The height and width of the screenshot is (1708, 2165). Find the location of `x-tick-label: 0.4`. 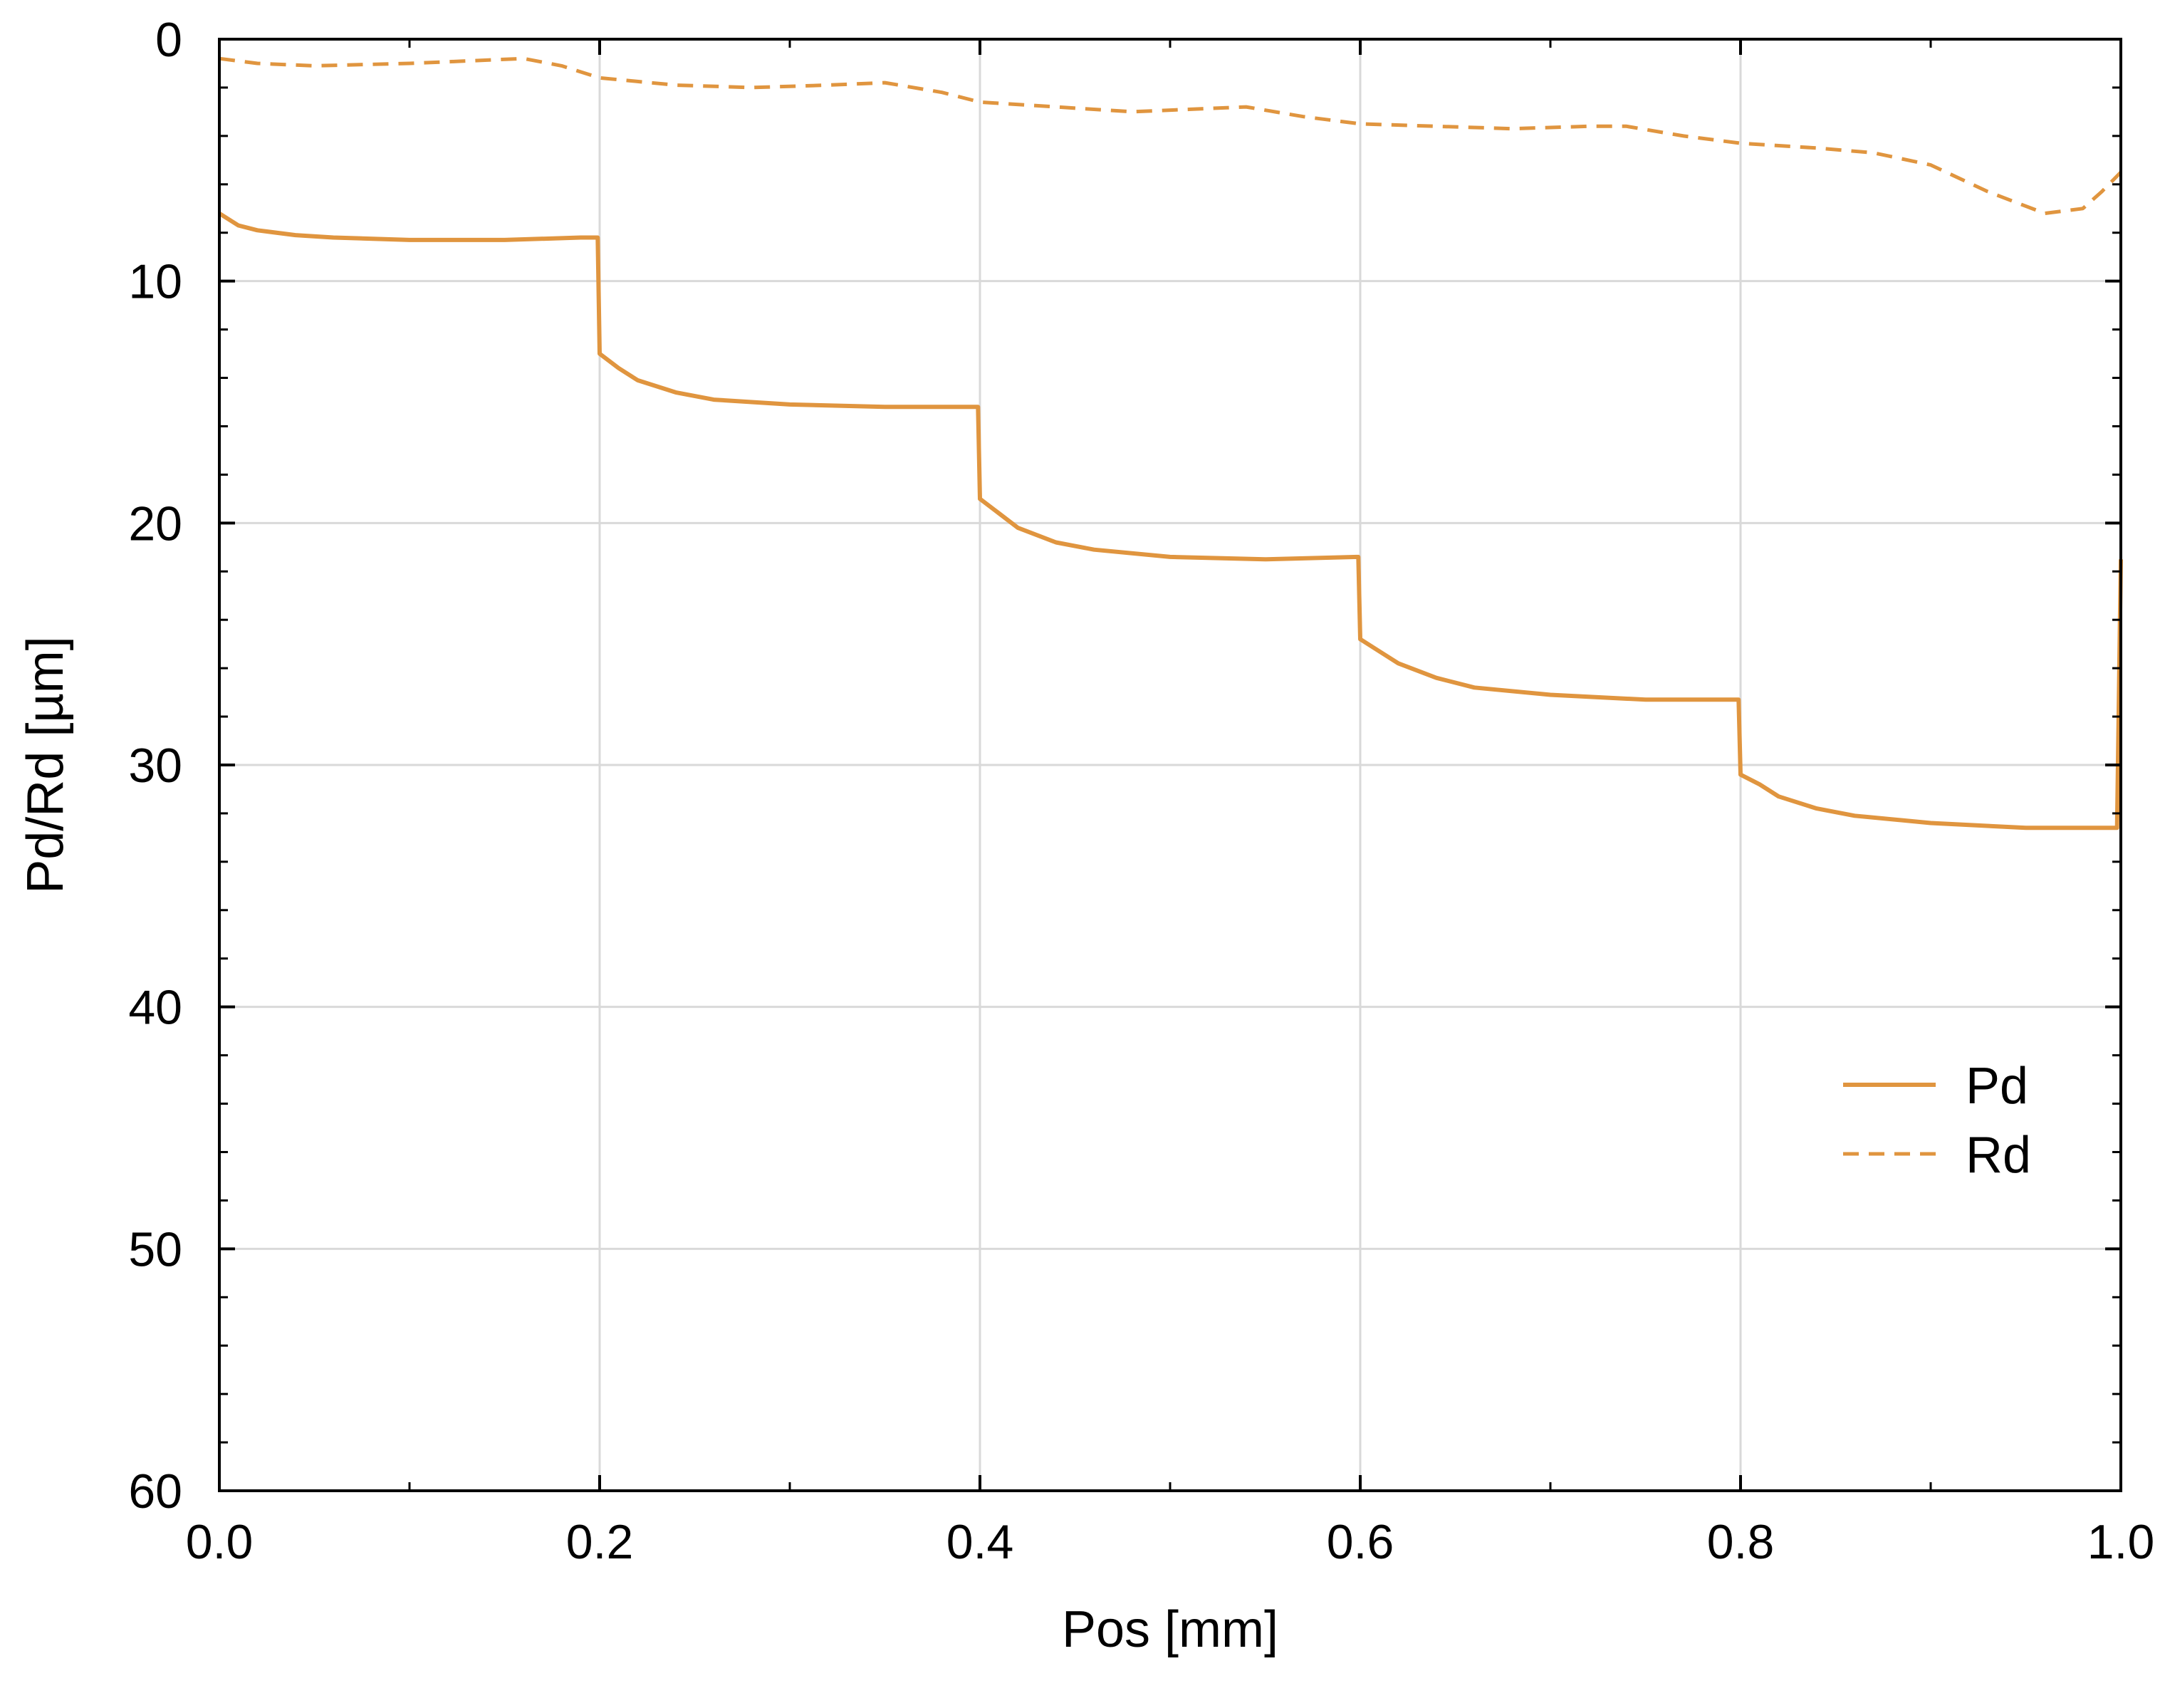

x-tick-label: 0.4 is located at coordinates (980, 1542).